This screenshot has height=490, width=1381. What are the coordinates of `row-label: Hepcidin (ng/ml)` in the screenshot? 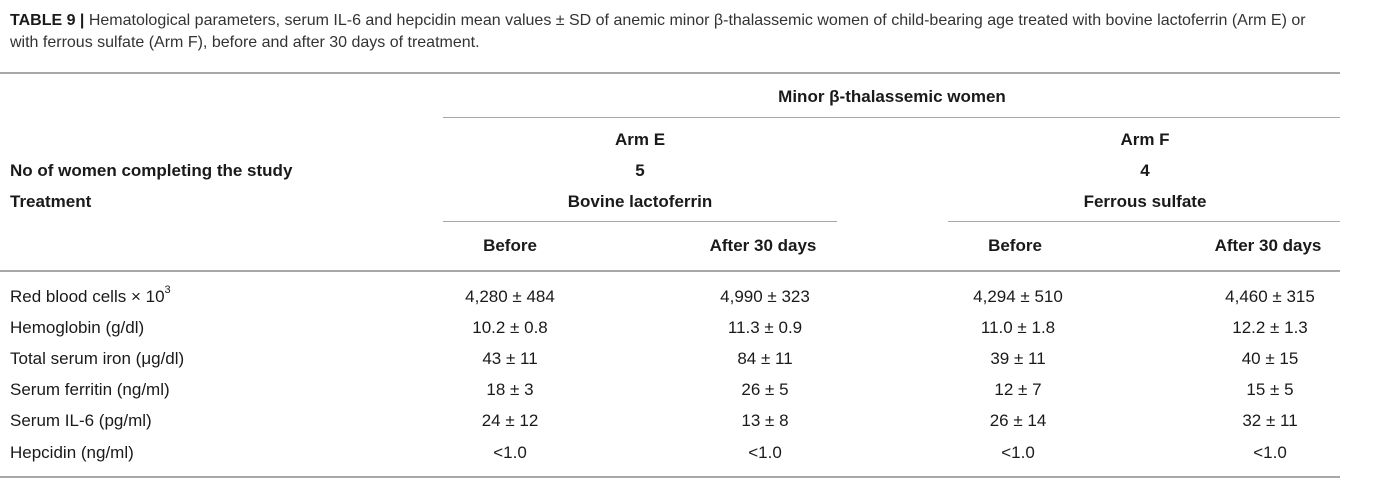 It's located at (72, 452).